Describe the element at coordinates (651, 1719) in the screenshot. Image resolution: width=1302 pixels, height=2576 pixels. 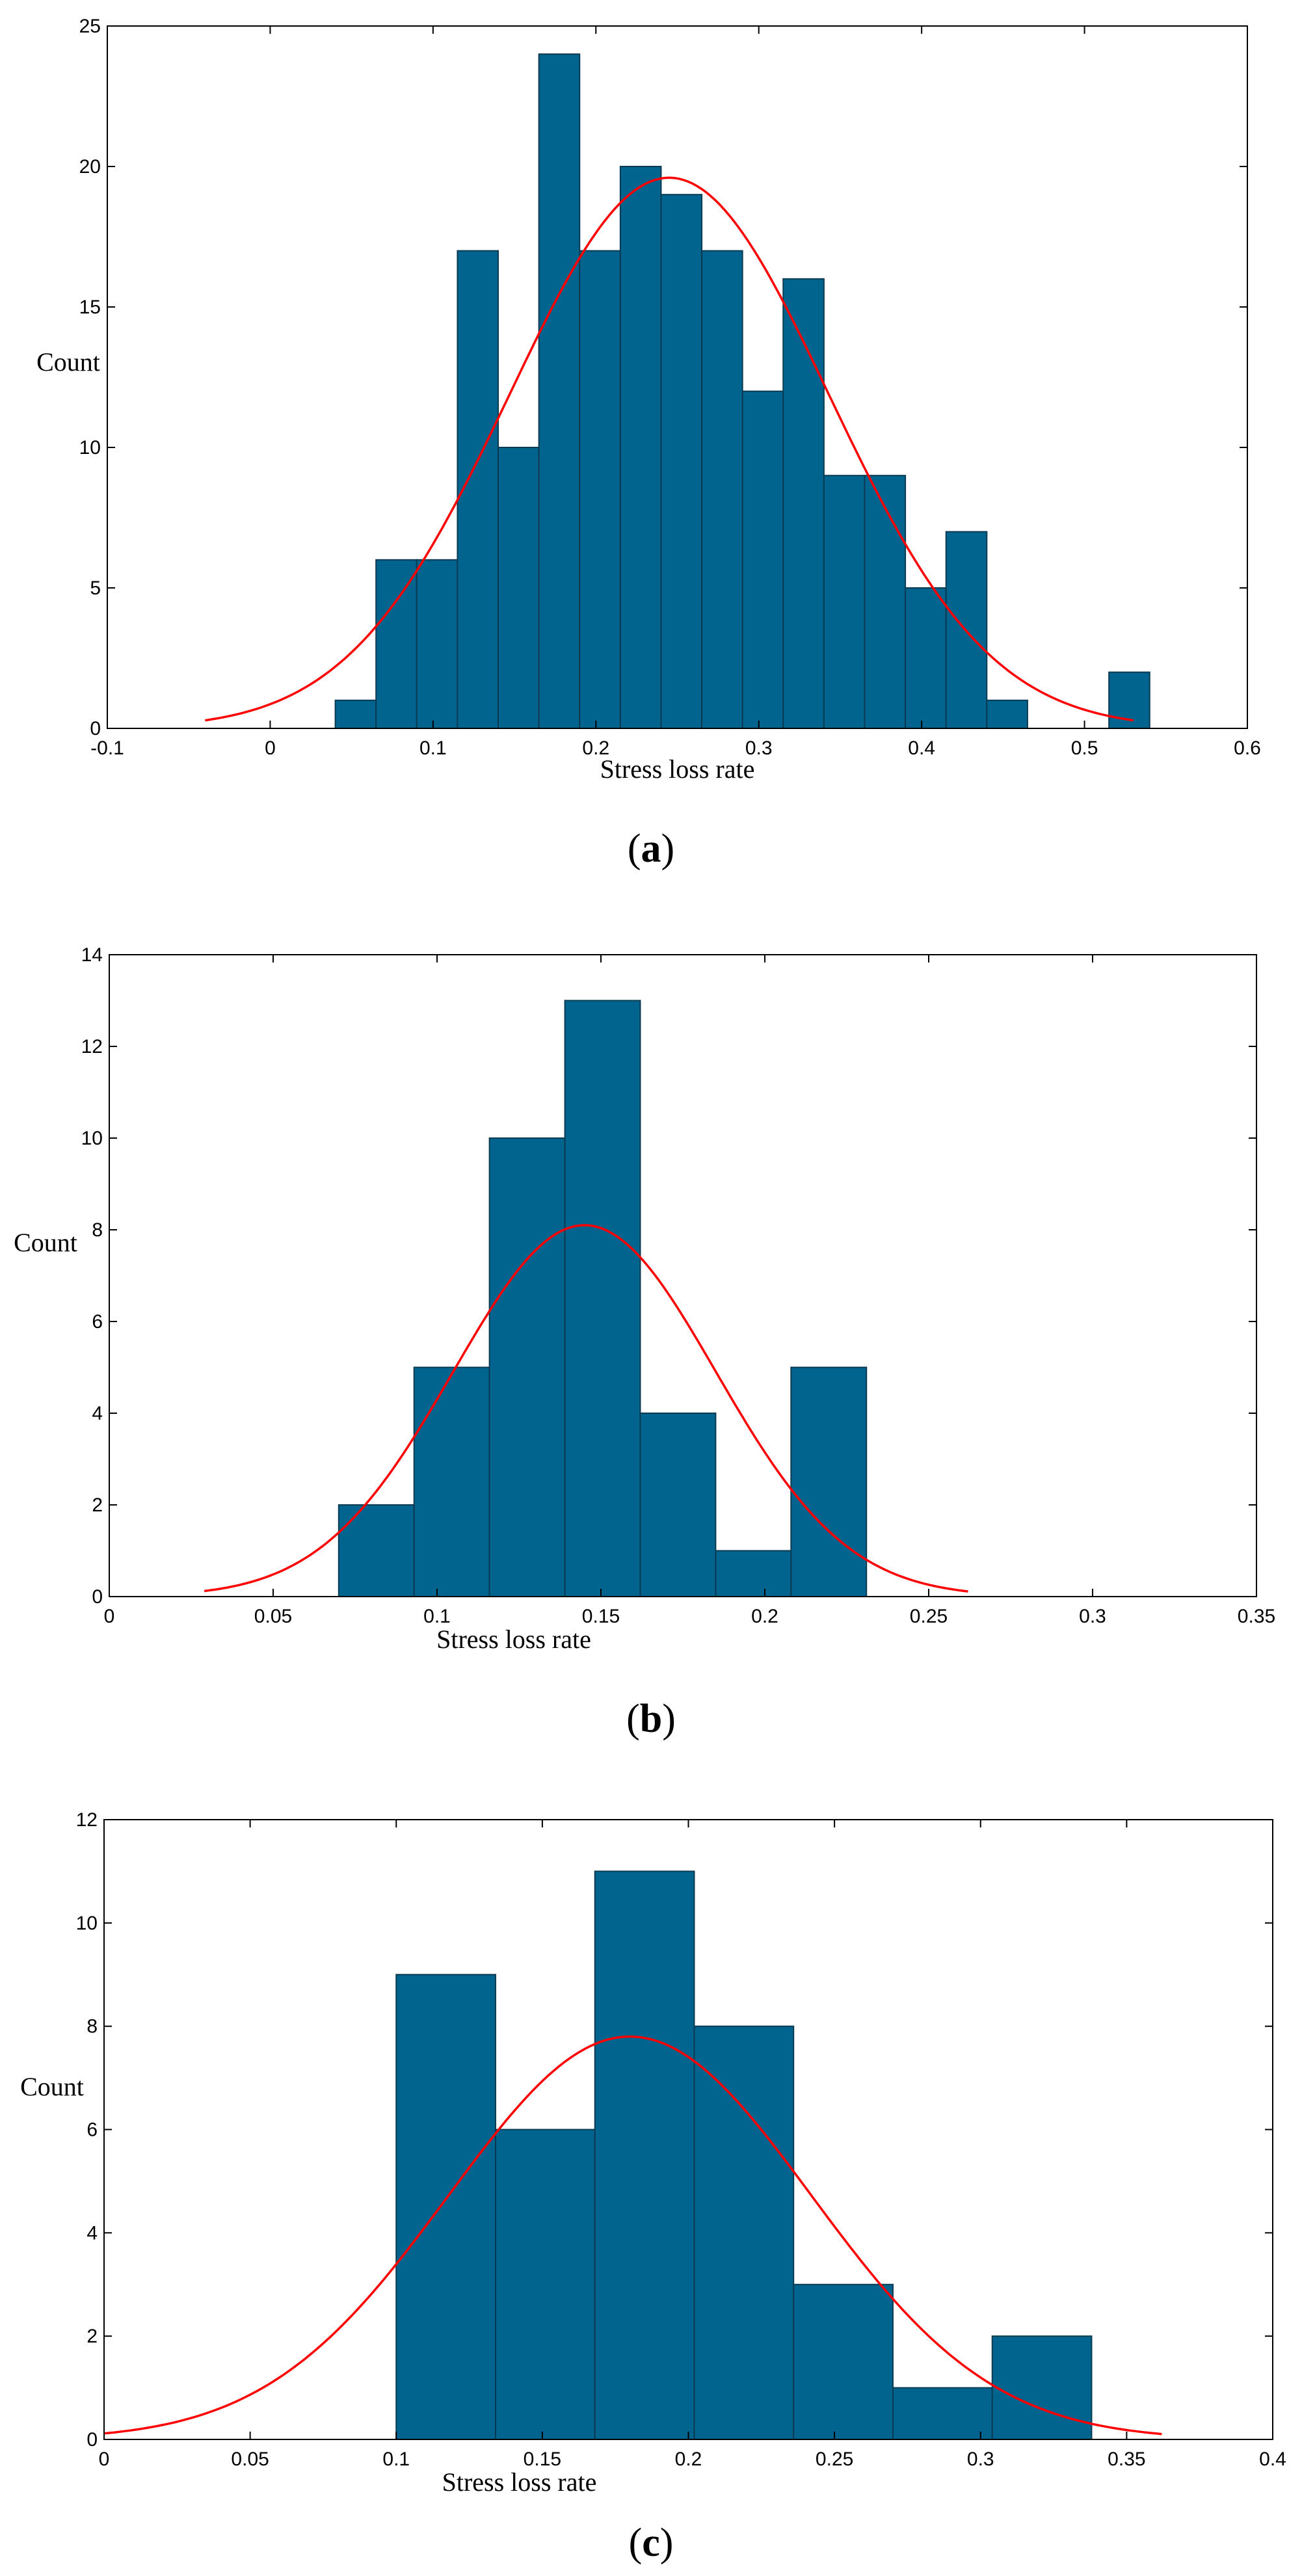
I see `panel-label-b: (b)` at that location.